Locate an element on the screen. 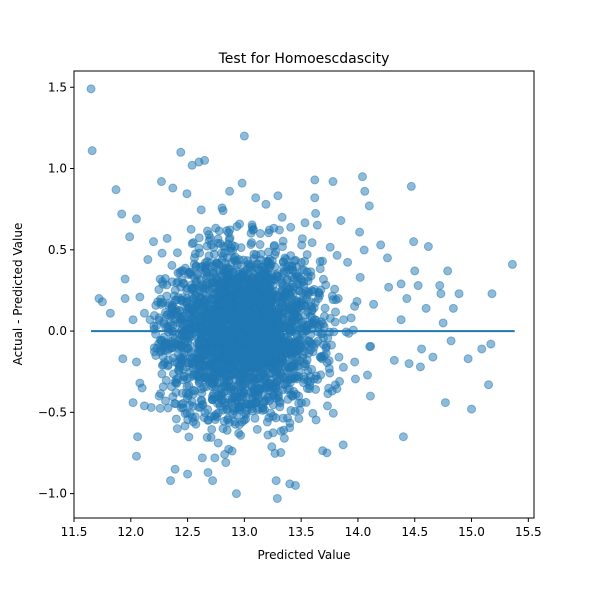  x-tick-label: 15.5 is located at coordinates (528, 532).